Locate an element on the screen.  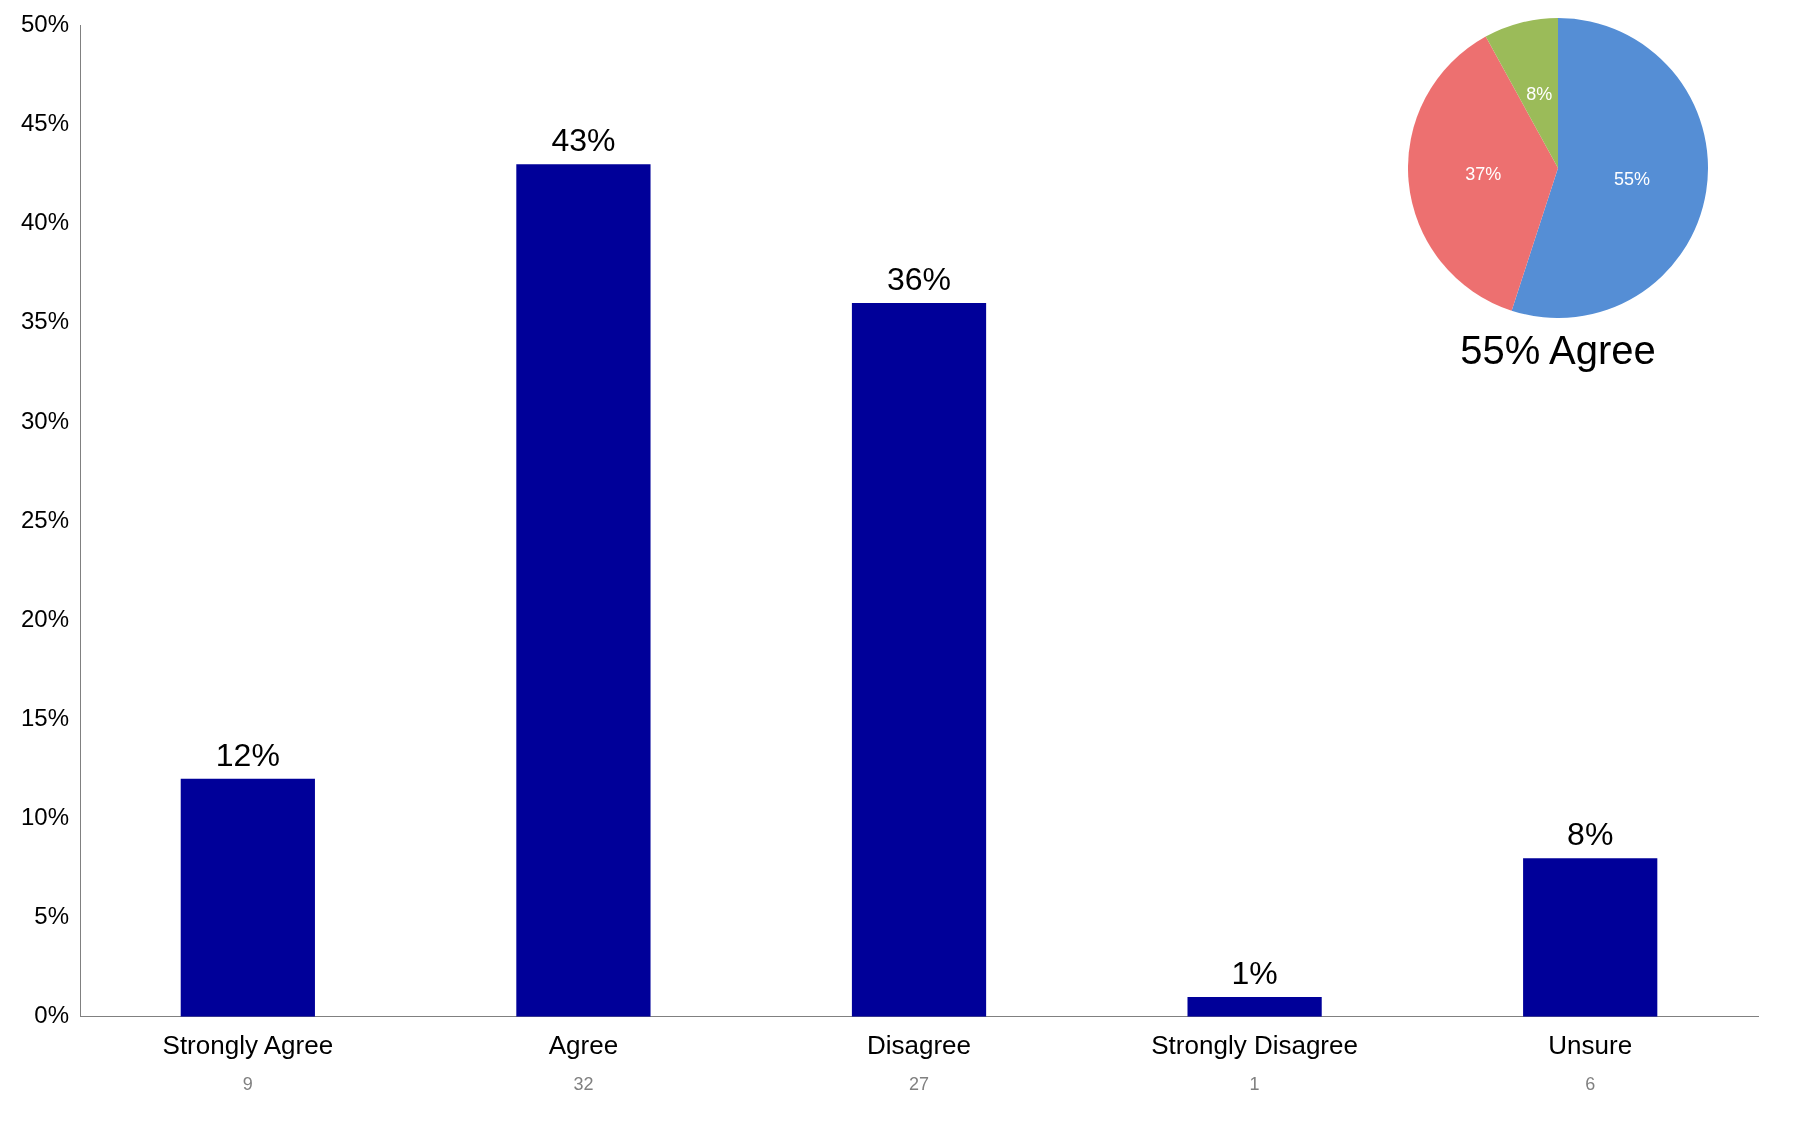
y-tick-label: 30% is located at coordinates (45, 420).